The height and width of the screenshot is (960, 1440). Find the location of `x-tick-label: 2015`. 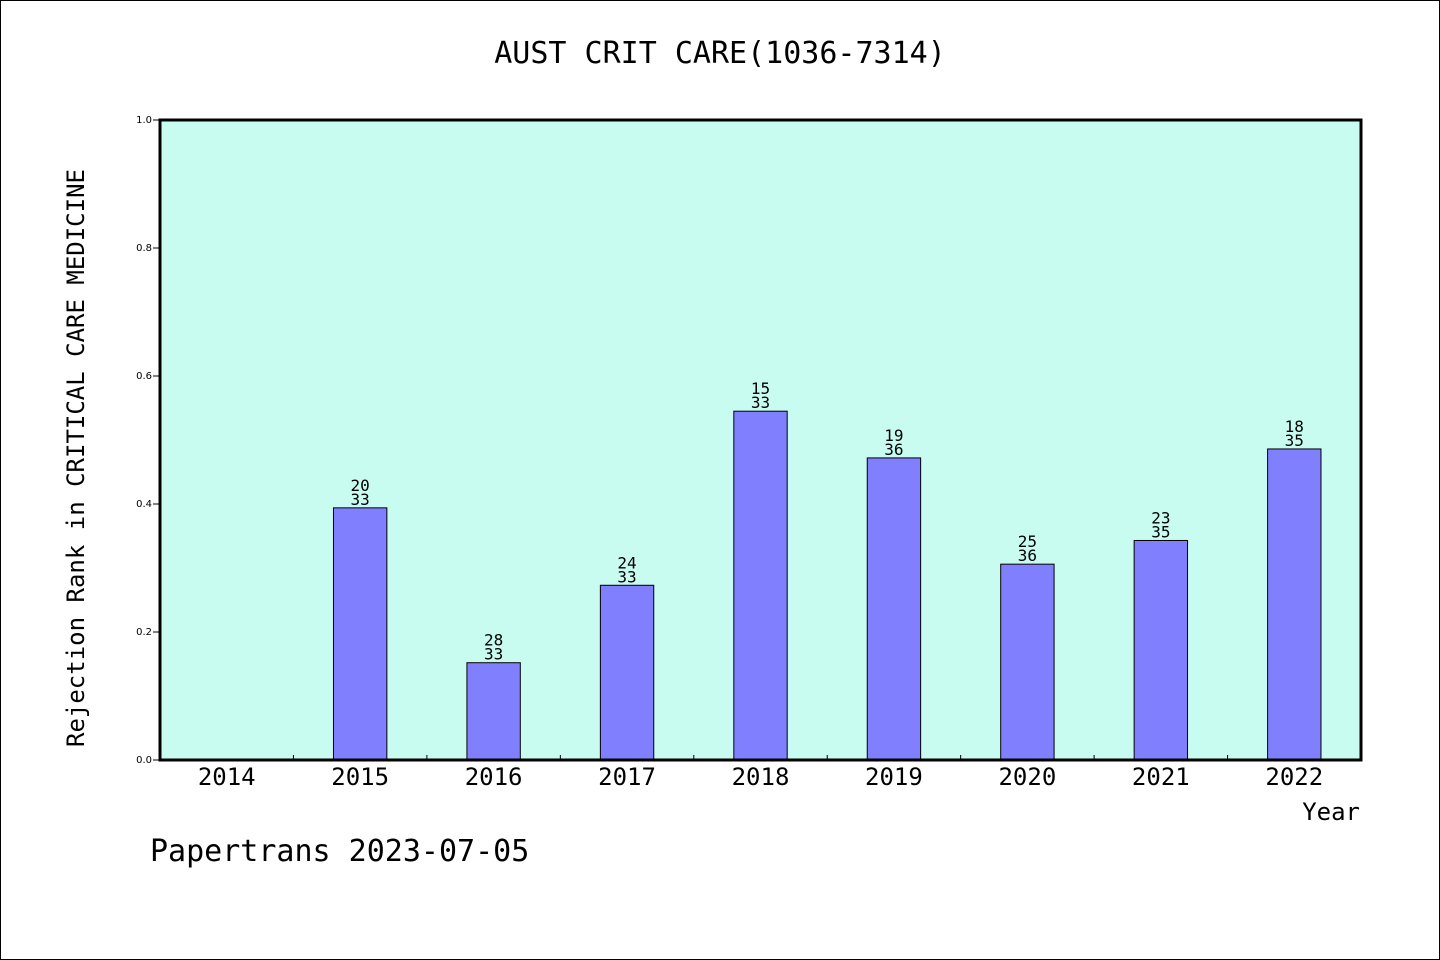

x-tick-label: 2015 is located at coordinates (360, 777).